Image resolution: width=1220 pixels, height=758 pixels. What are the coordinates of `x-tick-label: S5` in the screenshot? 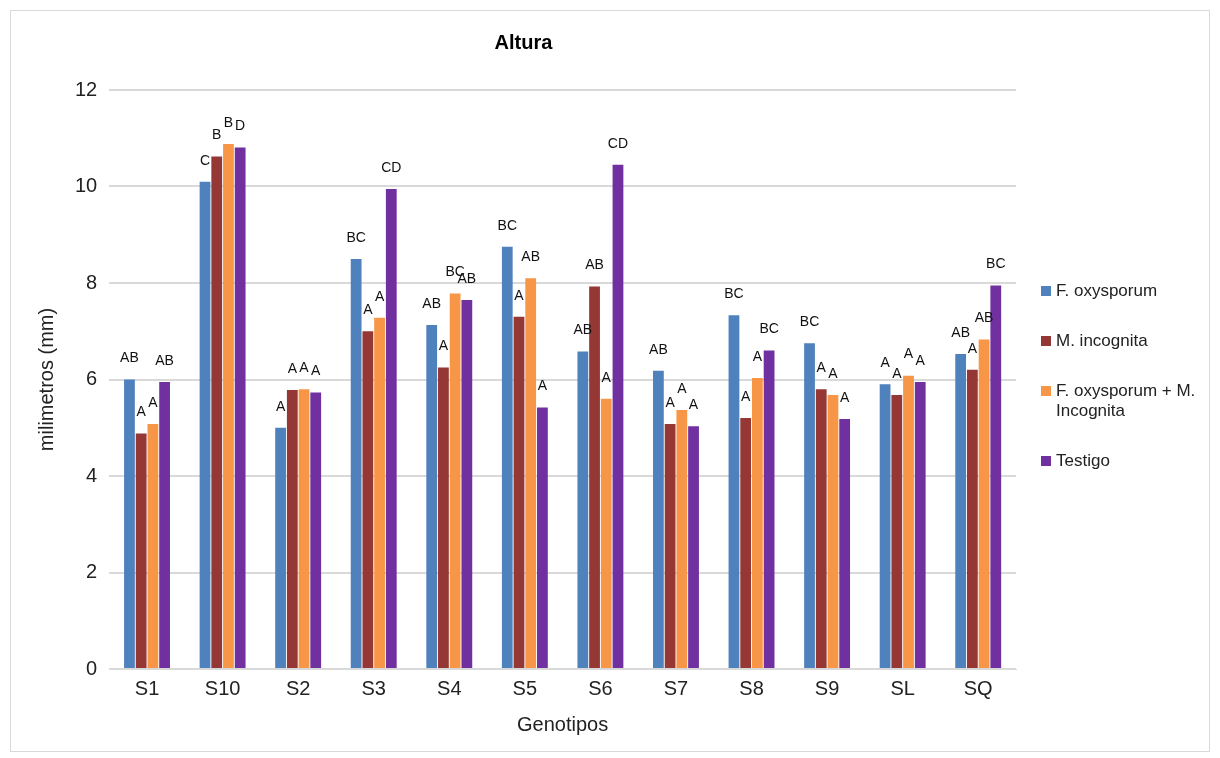 It's located at (525, 687).